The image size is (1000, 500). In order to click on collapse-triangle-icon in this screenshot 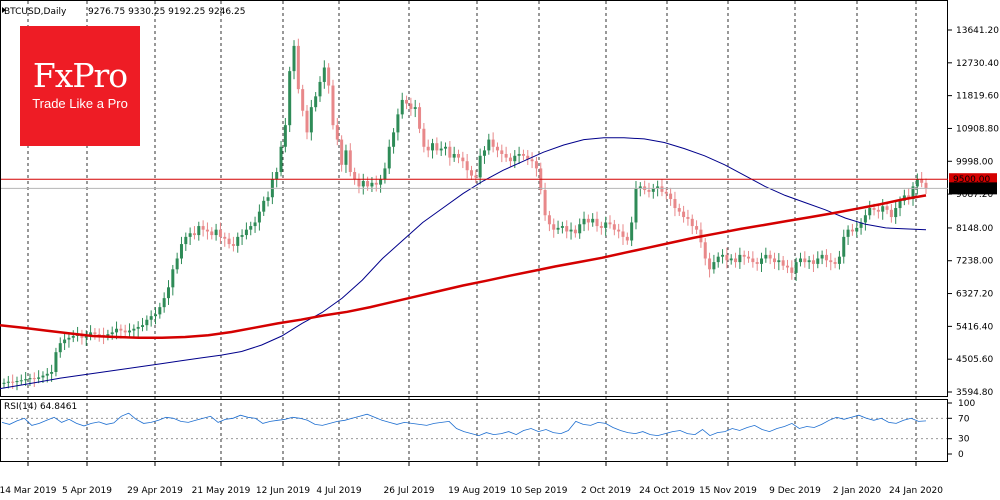, I will do `click(4, 10)`.